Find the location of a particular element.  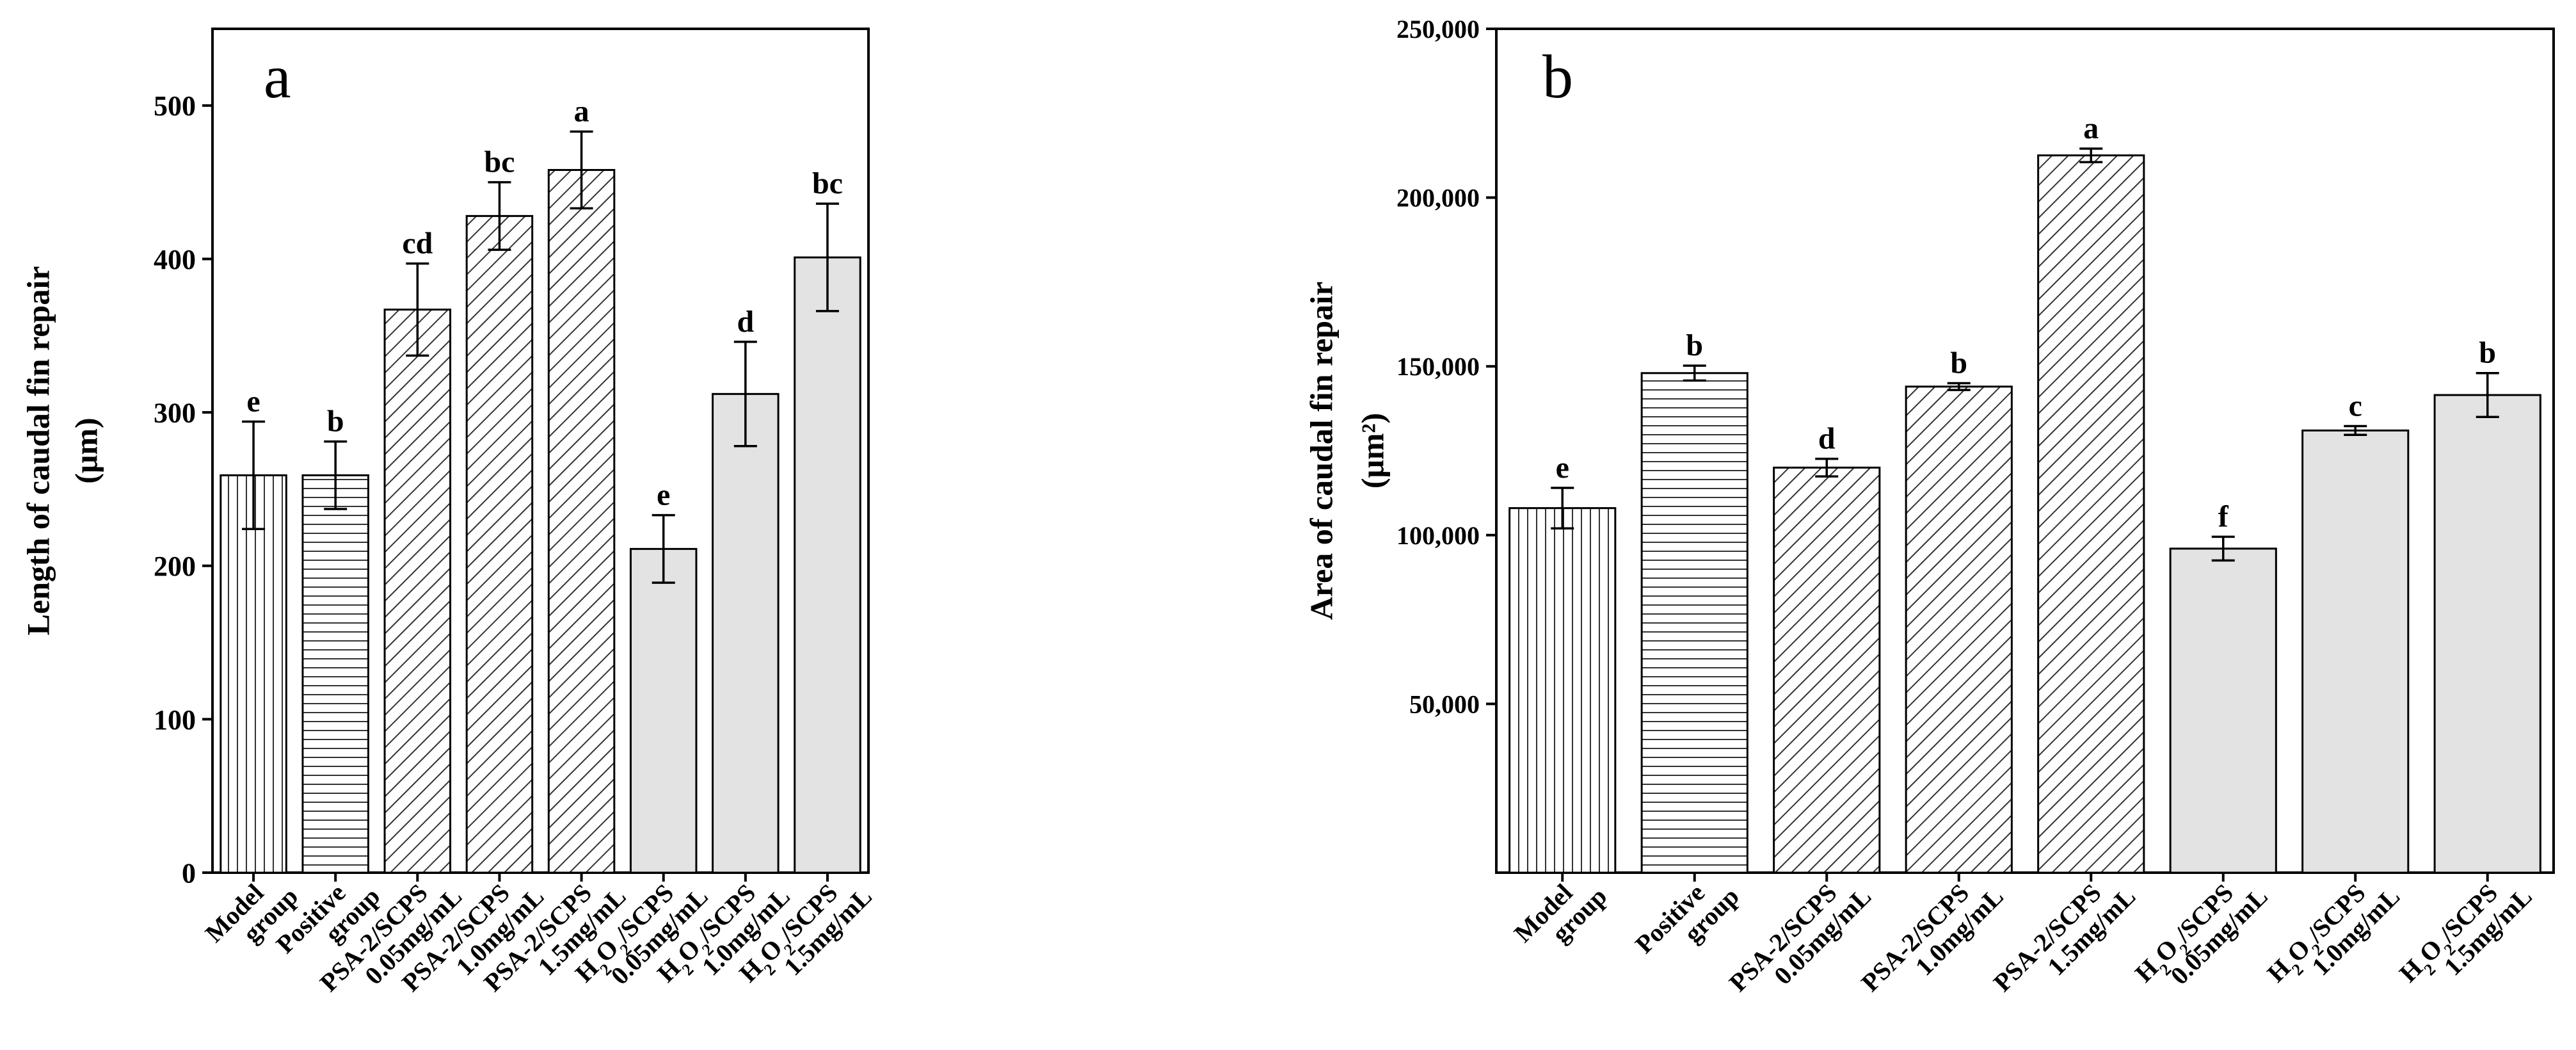

y-tick-label: 300 is located at coordinates (175, 413).